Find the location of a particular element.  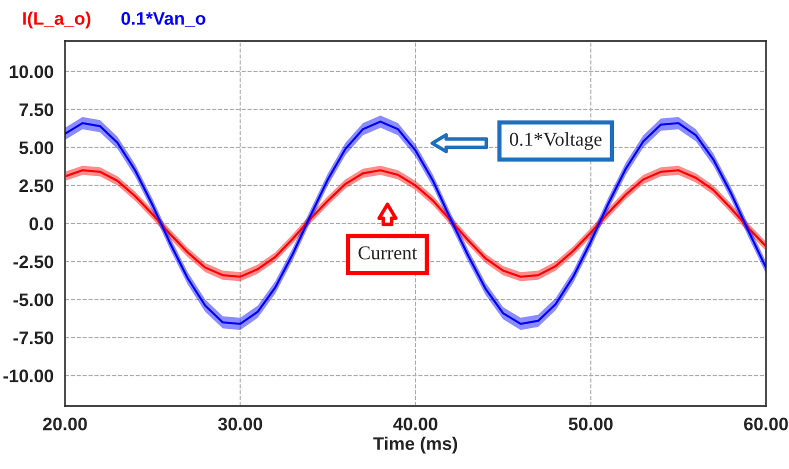

y-tick-label: -10.00 is located at coordinates (28, 376).